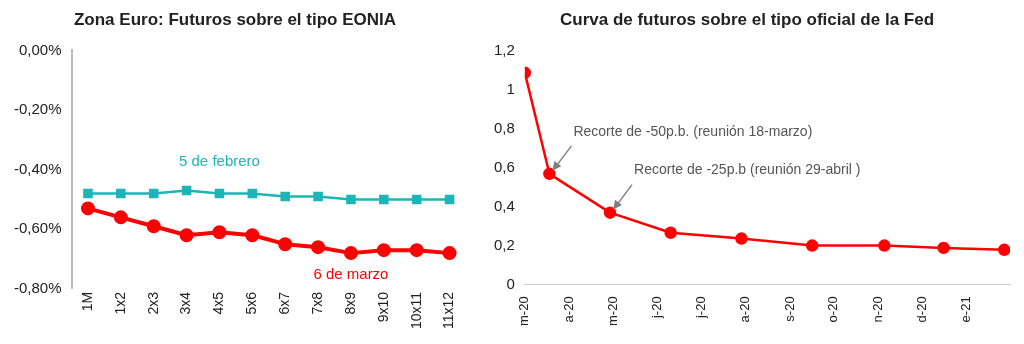 The image size is (1024, 344). Describe the element at coordinates (351, 274) in the screenshot. I see `series-label: 6 de marzo` at that location.